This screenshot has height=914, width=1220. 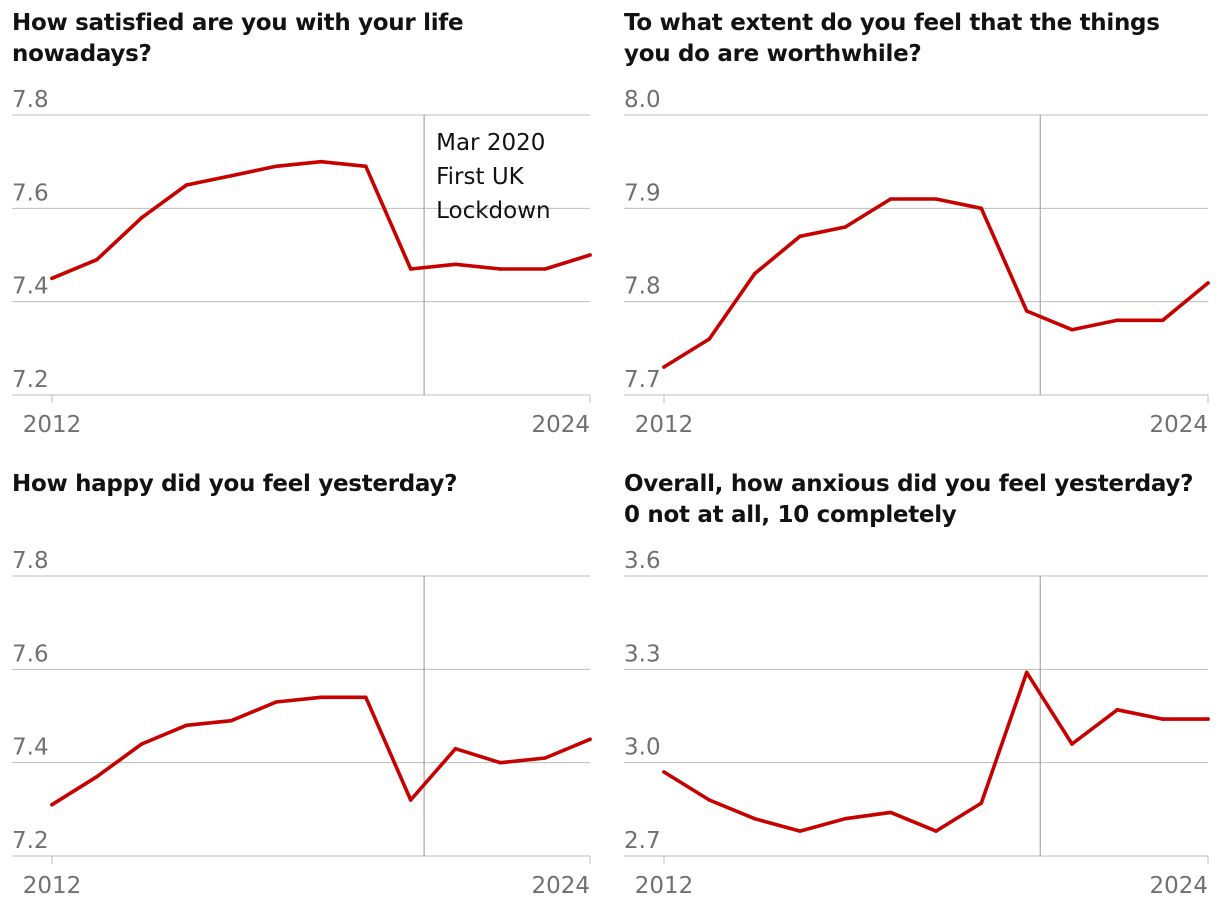 I want to click on y-tick-label: 7.9, so click(x=642, y=193).